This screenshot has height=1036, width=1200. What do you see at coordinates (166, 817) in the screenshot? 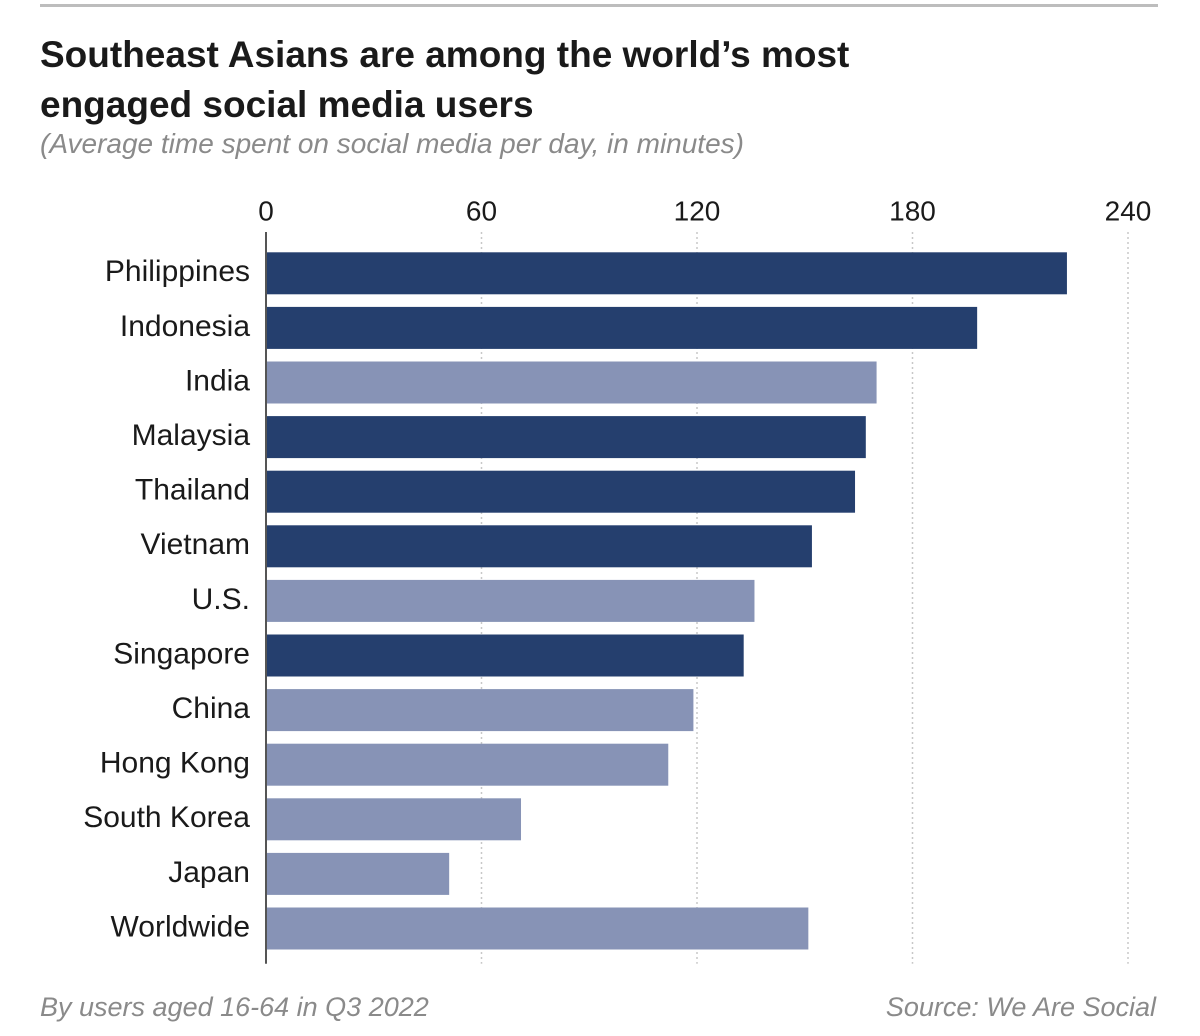
I see `y-tick-label: South Korea` at bounding box center [166, 817].